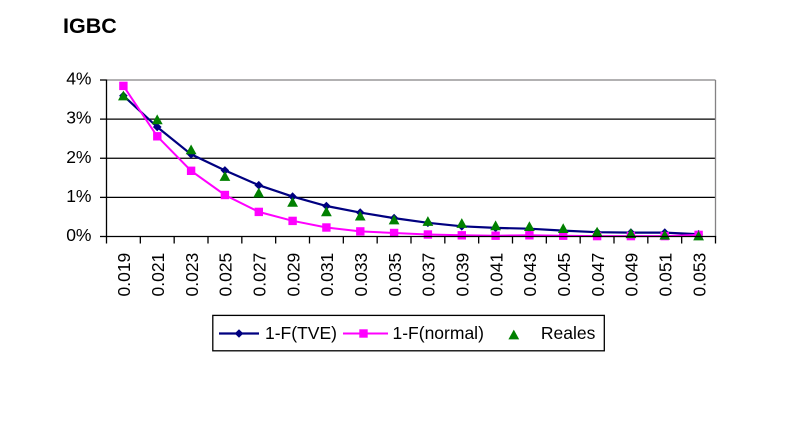 The image size is (812, 433). Describe the element at coordinates (158, 275) in the screenshot. I see `svg-text: 0.021` at that location.